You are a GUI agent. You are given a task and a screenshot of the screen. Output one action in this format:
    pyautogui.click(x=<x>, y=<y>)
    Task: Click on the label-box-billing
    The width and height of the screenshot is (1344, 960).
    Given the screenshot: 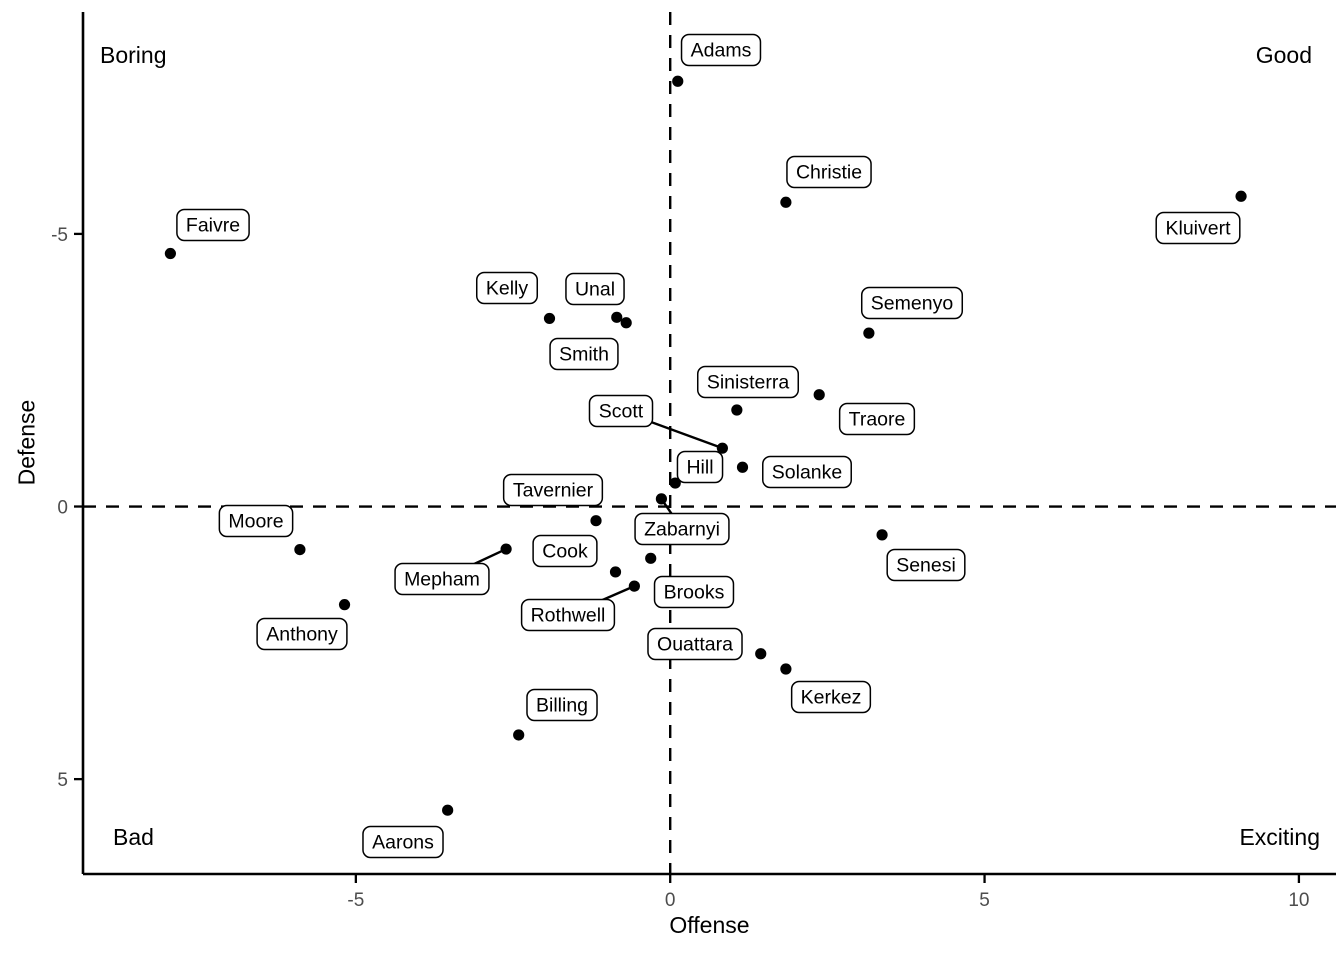 What is the action you would take?
    pyautogui.click(x=562, y=705)
    